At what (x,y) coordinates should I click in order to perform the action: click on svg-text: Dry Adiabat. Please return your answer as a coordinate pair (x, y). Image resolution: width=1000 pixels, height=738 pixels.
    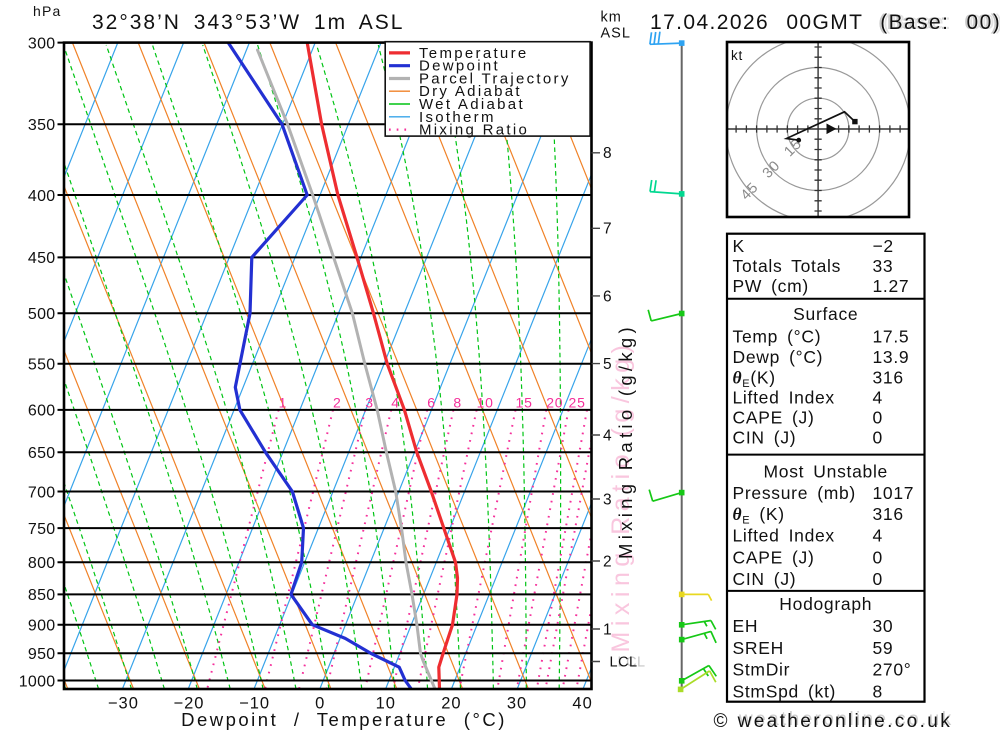
    Looking at the image, I should click on (470, 91).